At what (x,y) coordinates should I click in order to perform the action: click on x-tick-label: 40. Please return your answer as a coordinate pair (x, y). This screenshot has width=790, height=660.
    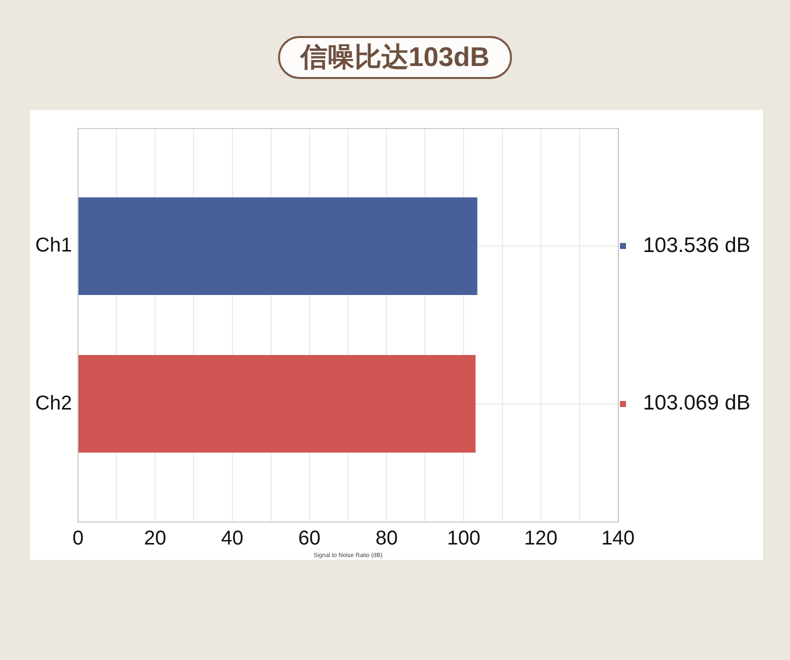
    Looking at the image, I should click on (232, 539).